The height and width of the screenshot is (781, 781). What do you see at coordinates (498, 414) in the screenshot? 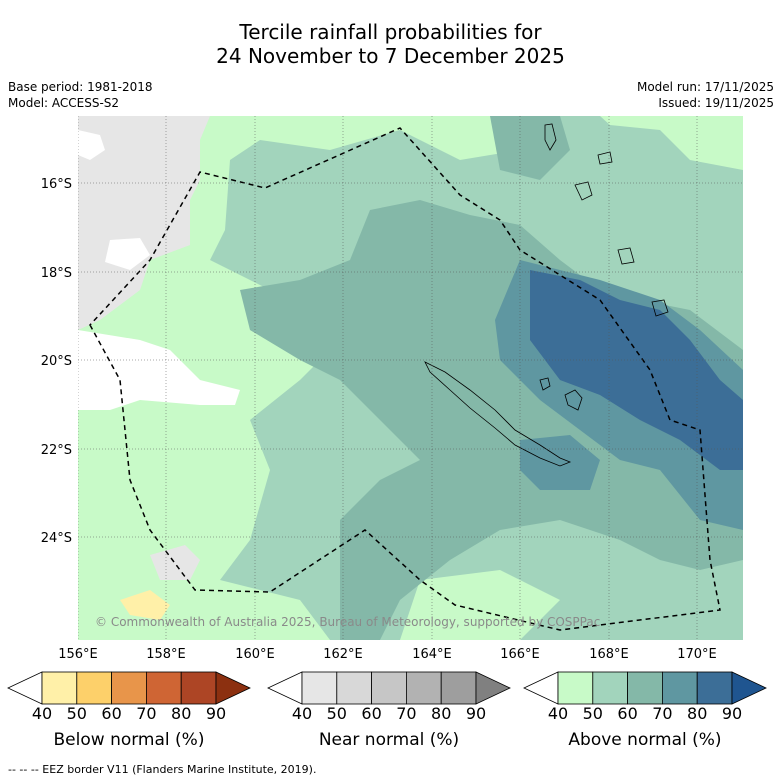
I see `new-caledonia-outline` at bounding box center [498, 414].